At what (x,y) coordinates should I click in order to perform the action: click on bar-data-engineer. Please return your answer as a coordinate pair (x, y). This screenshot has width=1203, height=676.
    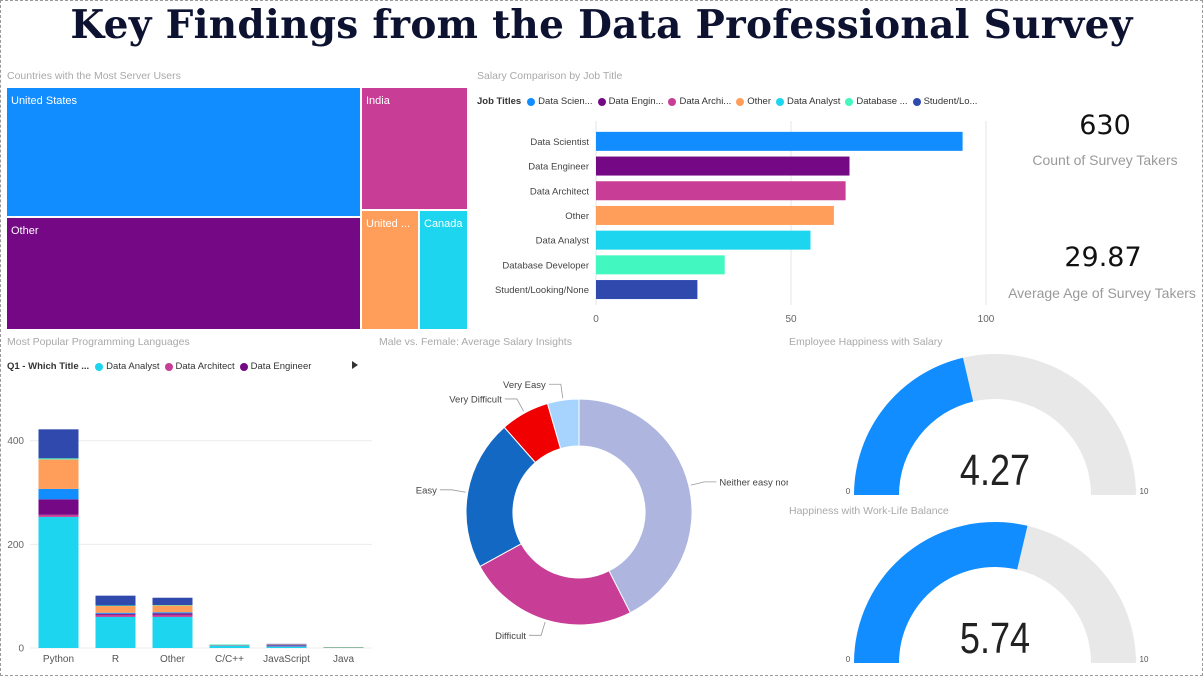
    Looking at the image, I should click on (723, 166).